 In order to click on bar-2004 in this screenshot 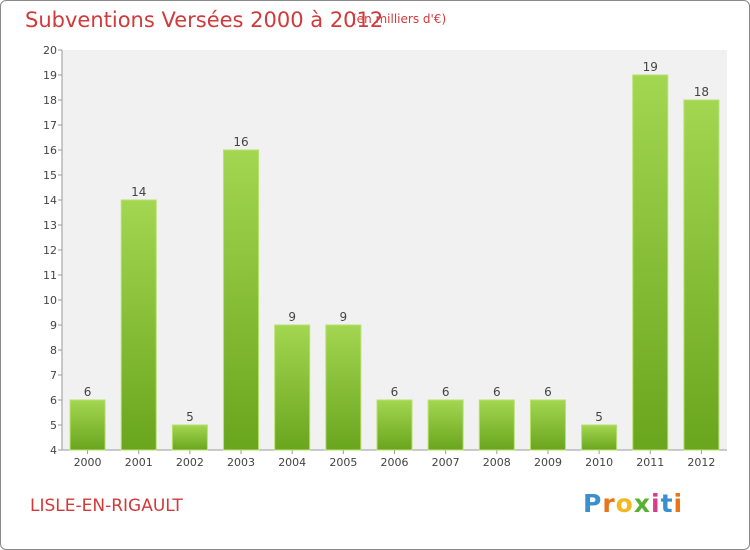, I will do `click(292, 387)`.